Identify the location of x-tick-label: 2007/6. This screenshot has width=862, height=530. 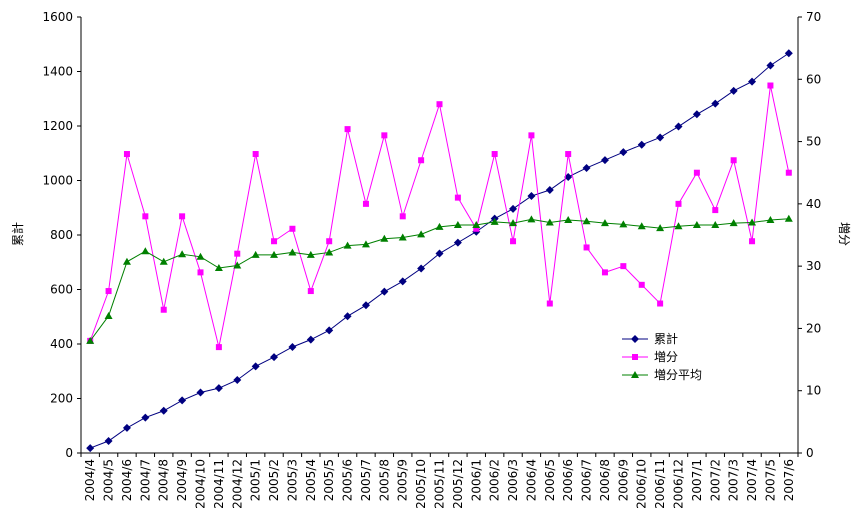
(789, 480).